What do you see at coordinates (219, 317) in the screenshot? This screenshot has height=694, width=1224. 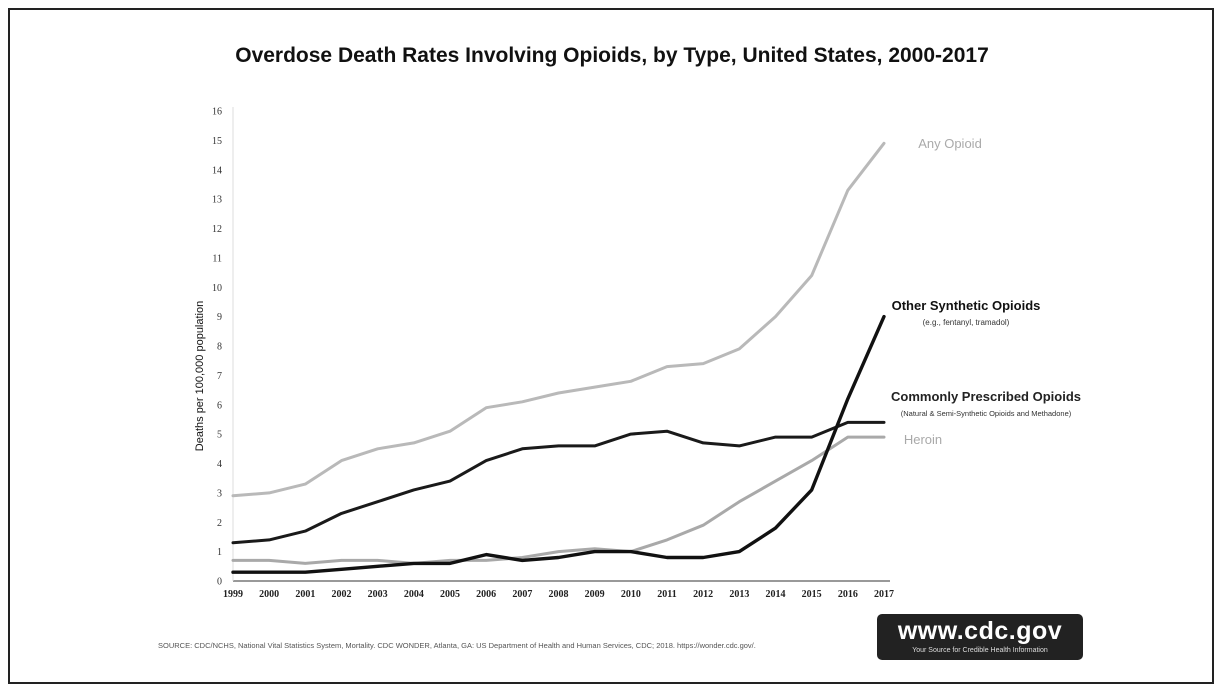 I see `y-tick-label: 9` at bounding box center [219, 317].